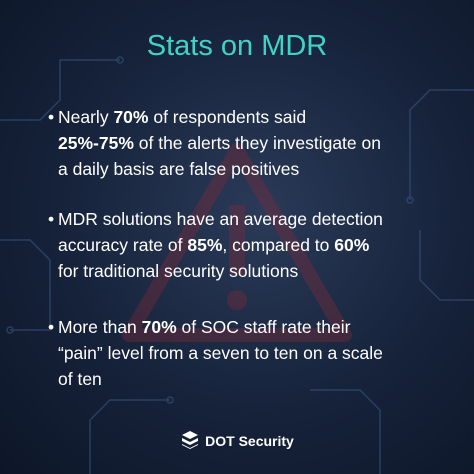  What do you see at coordinates (220, 379) in the screenshot?
I see `bullet-line: of ten` at bounding box center [220, 379].